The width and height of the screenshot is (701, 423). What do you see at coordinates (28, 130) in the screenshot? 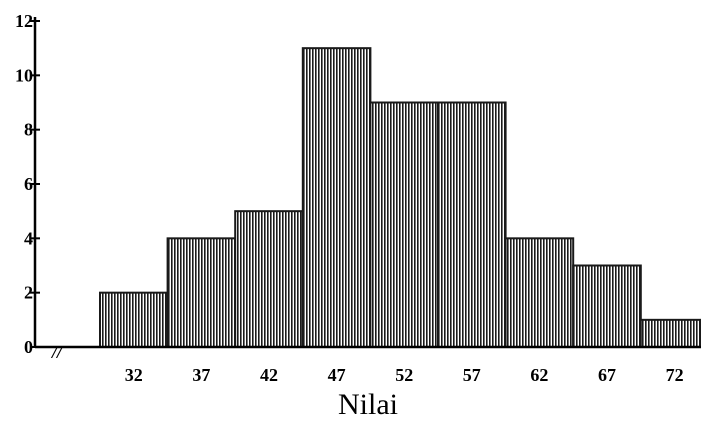
I see `y-tick-label-8: 8` at bounding box center [28, 130].